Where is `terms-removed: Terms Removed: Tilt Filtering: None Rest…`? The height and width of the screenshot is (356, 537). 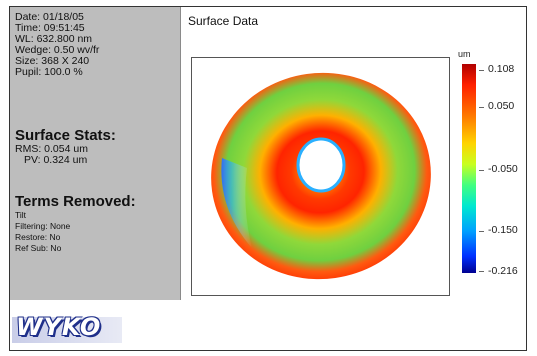 terms-removed: Terms Removed: Tilt Filtering: None Rest… is located at coordinates (73, 223).